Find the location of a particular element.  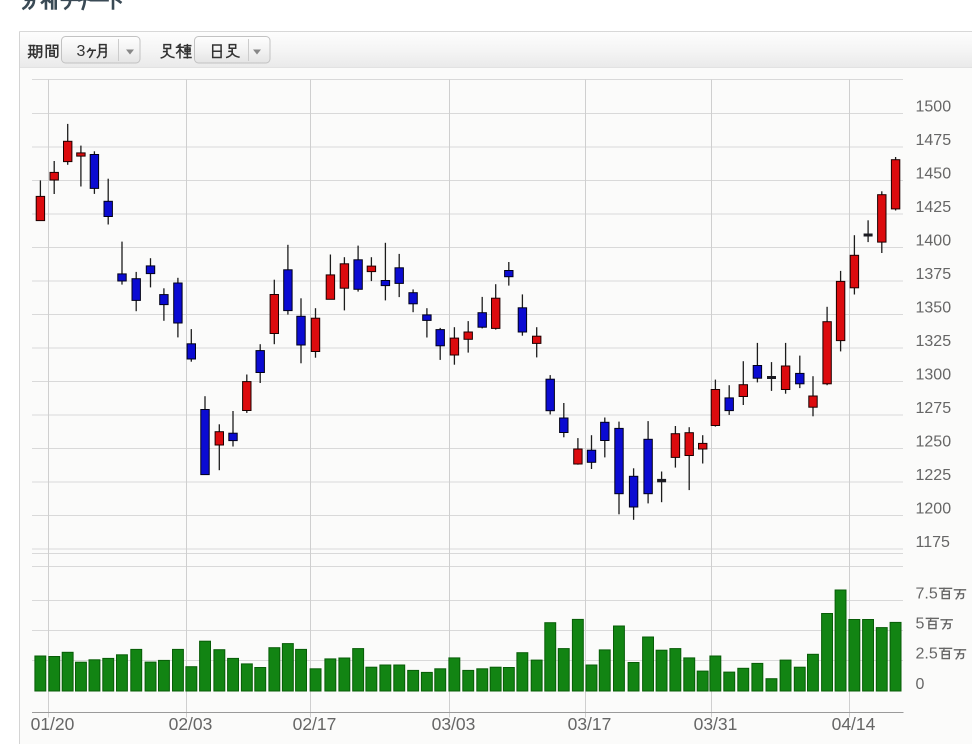

svg-text: 7.5 is located at coordinates (927, 593).